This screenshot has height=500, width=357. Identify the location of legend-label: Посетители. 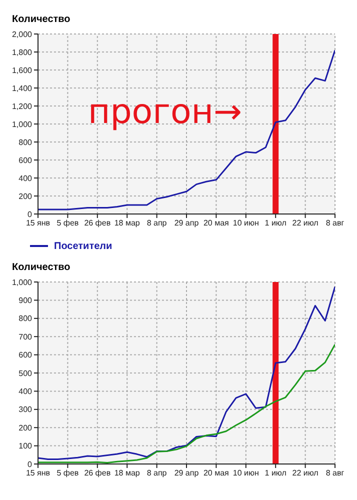
(83, 246).